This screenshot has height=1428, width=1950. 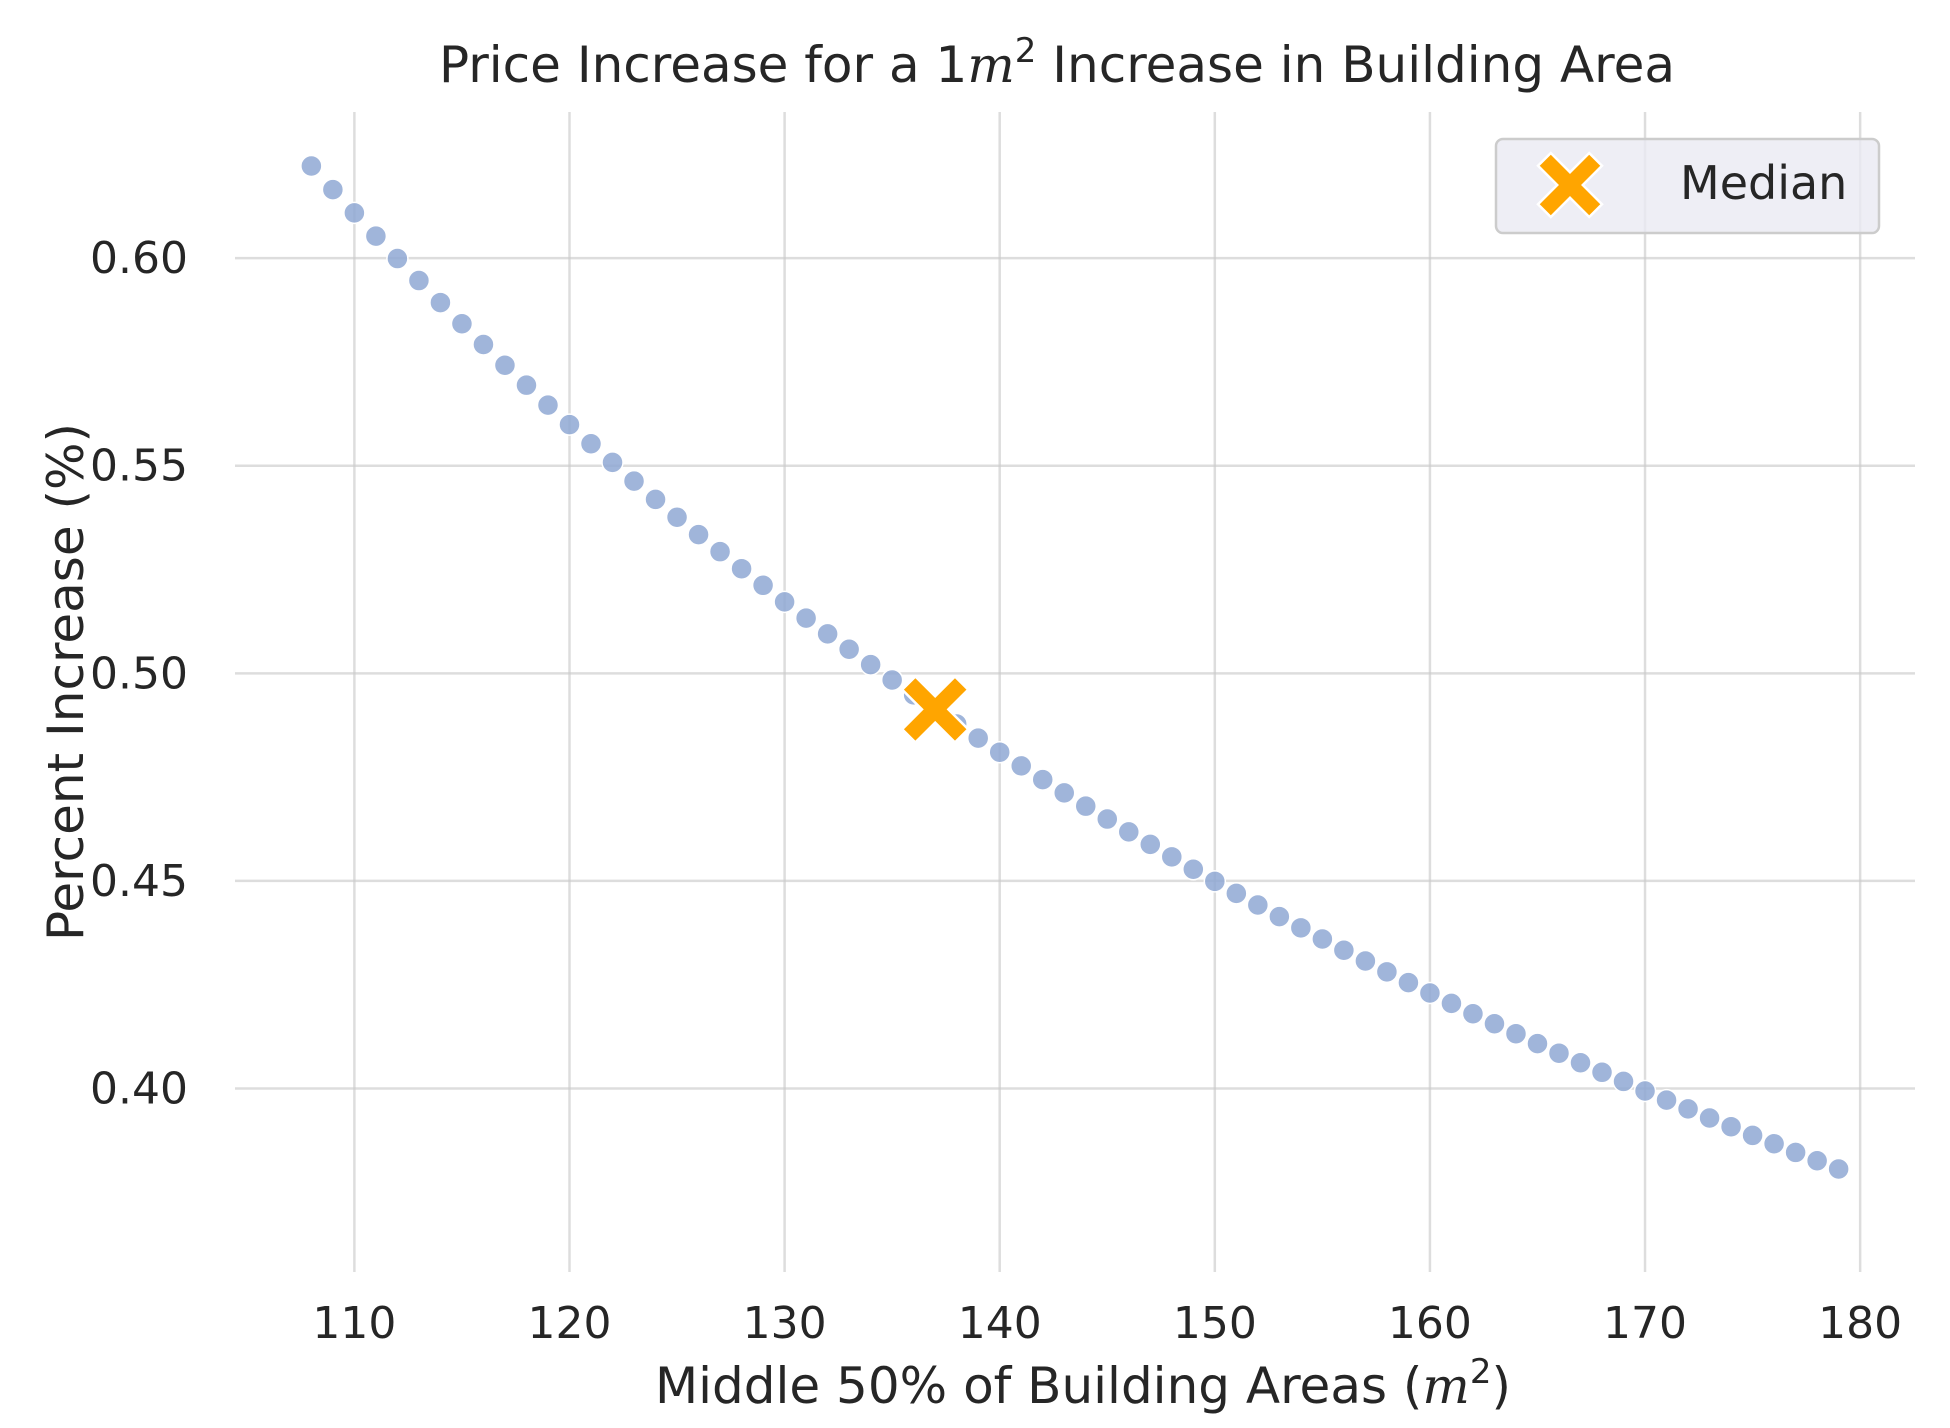 I want to click on y-tick-label: 0.60, so click(x=139, y=258).